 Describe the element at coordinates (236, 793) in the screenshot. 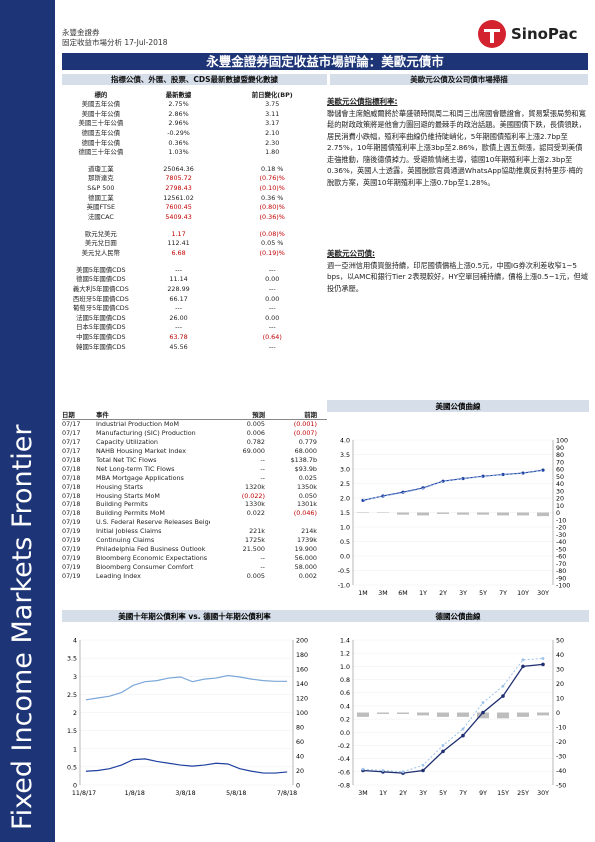

I see `x-tick-label: 5/8/18` at that location.